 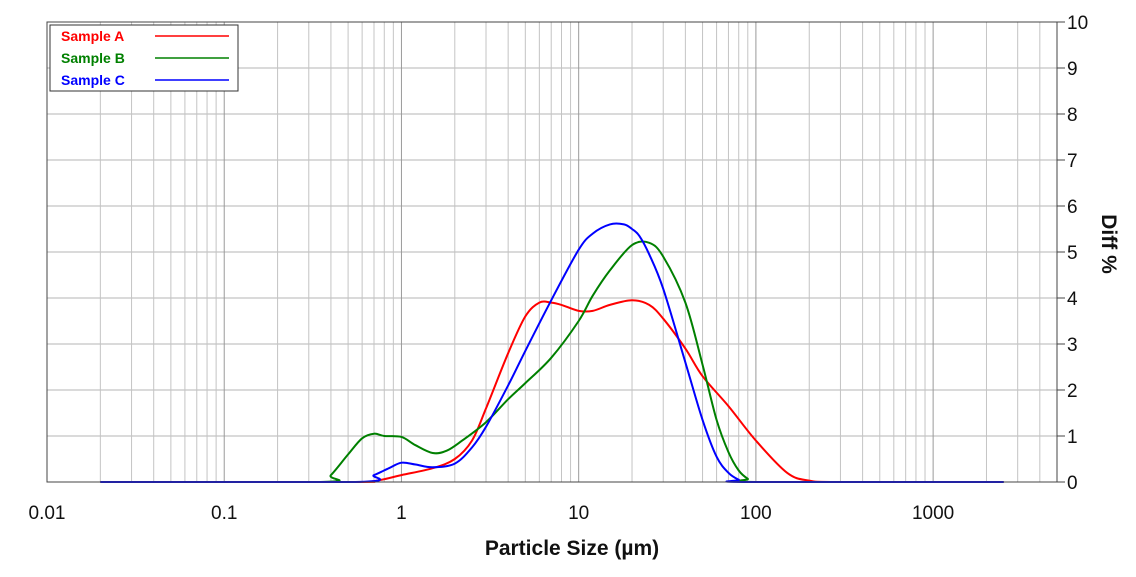 I want to click on y-tick-label: 4, so click(x=1072, y=299).